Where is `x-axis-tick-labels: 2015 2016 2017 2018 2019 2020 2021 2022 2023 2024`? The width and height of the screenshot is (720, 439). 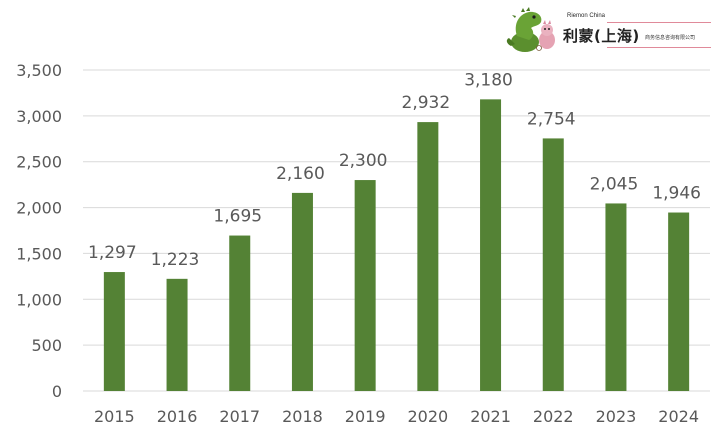
x-axis-tick-labels: 2015 2016 2017 2018 2019 2020 2021 2022 2023 2024 is located at coordinates (396, 416).